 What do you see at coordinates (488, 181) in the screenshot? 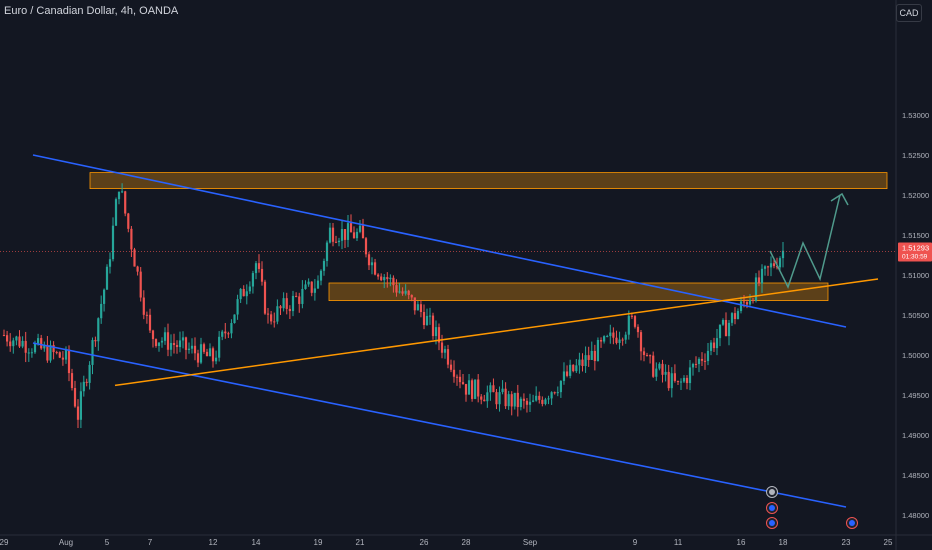
I see `supply-zone` at bounding box center [488, 181].